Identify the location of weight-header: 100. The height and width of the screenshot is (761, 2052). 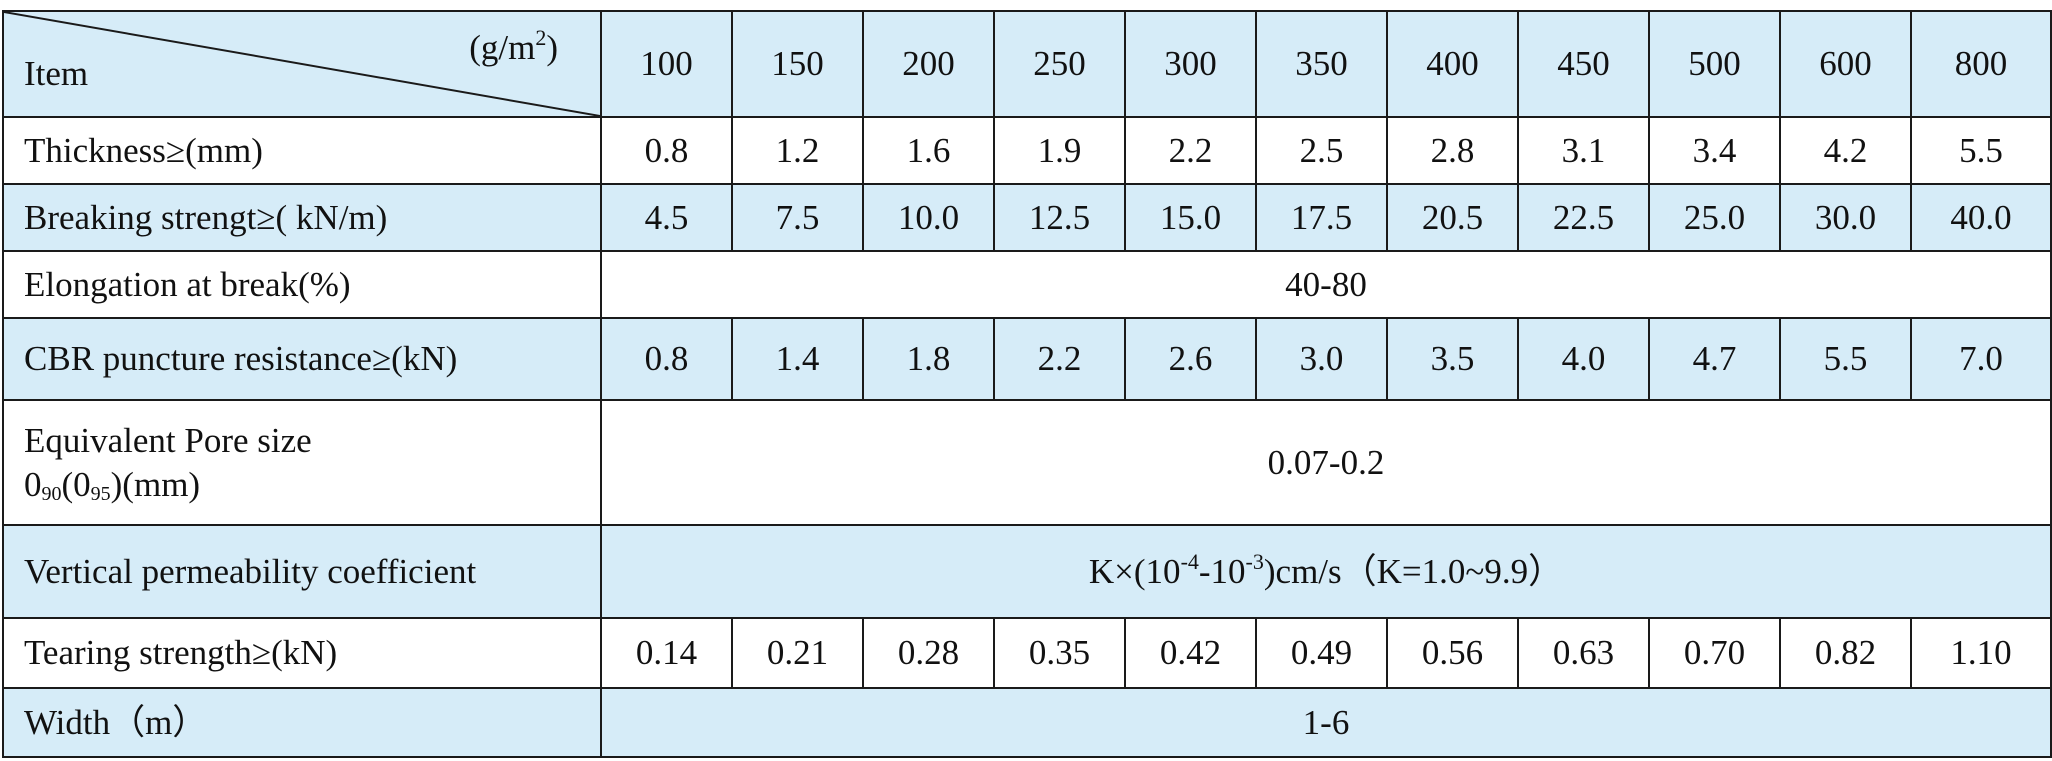
(666, 64).